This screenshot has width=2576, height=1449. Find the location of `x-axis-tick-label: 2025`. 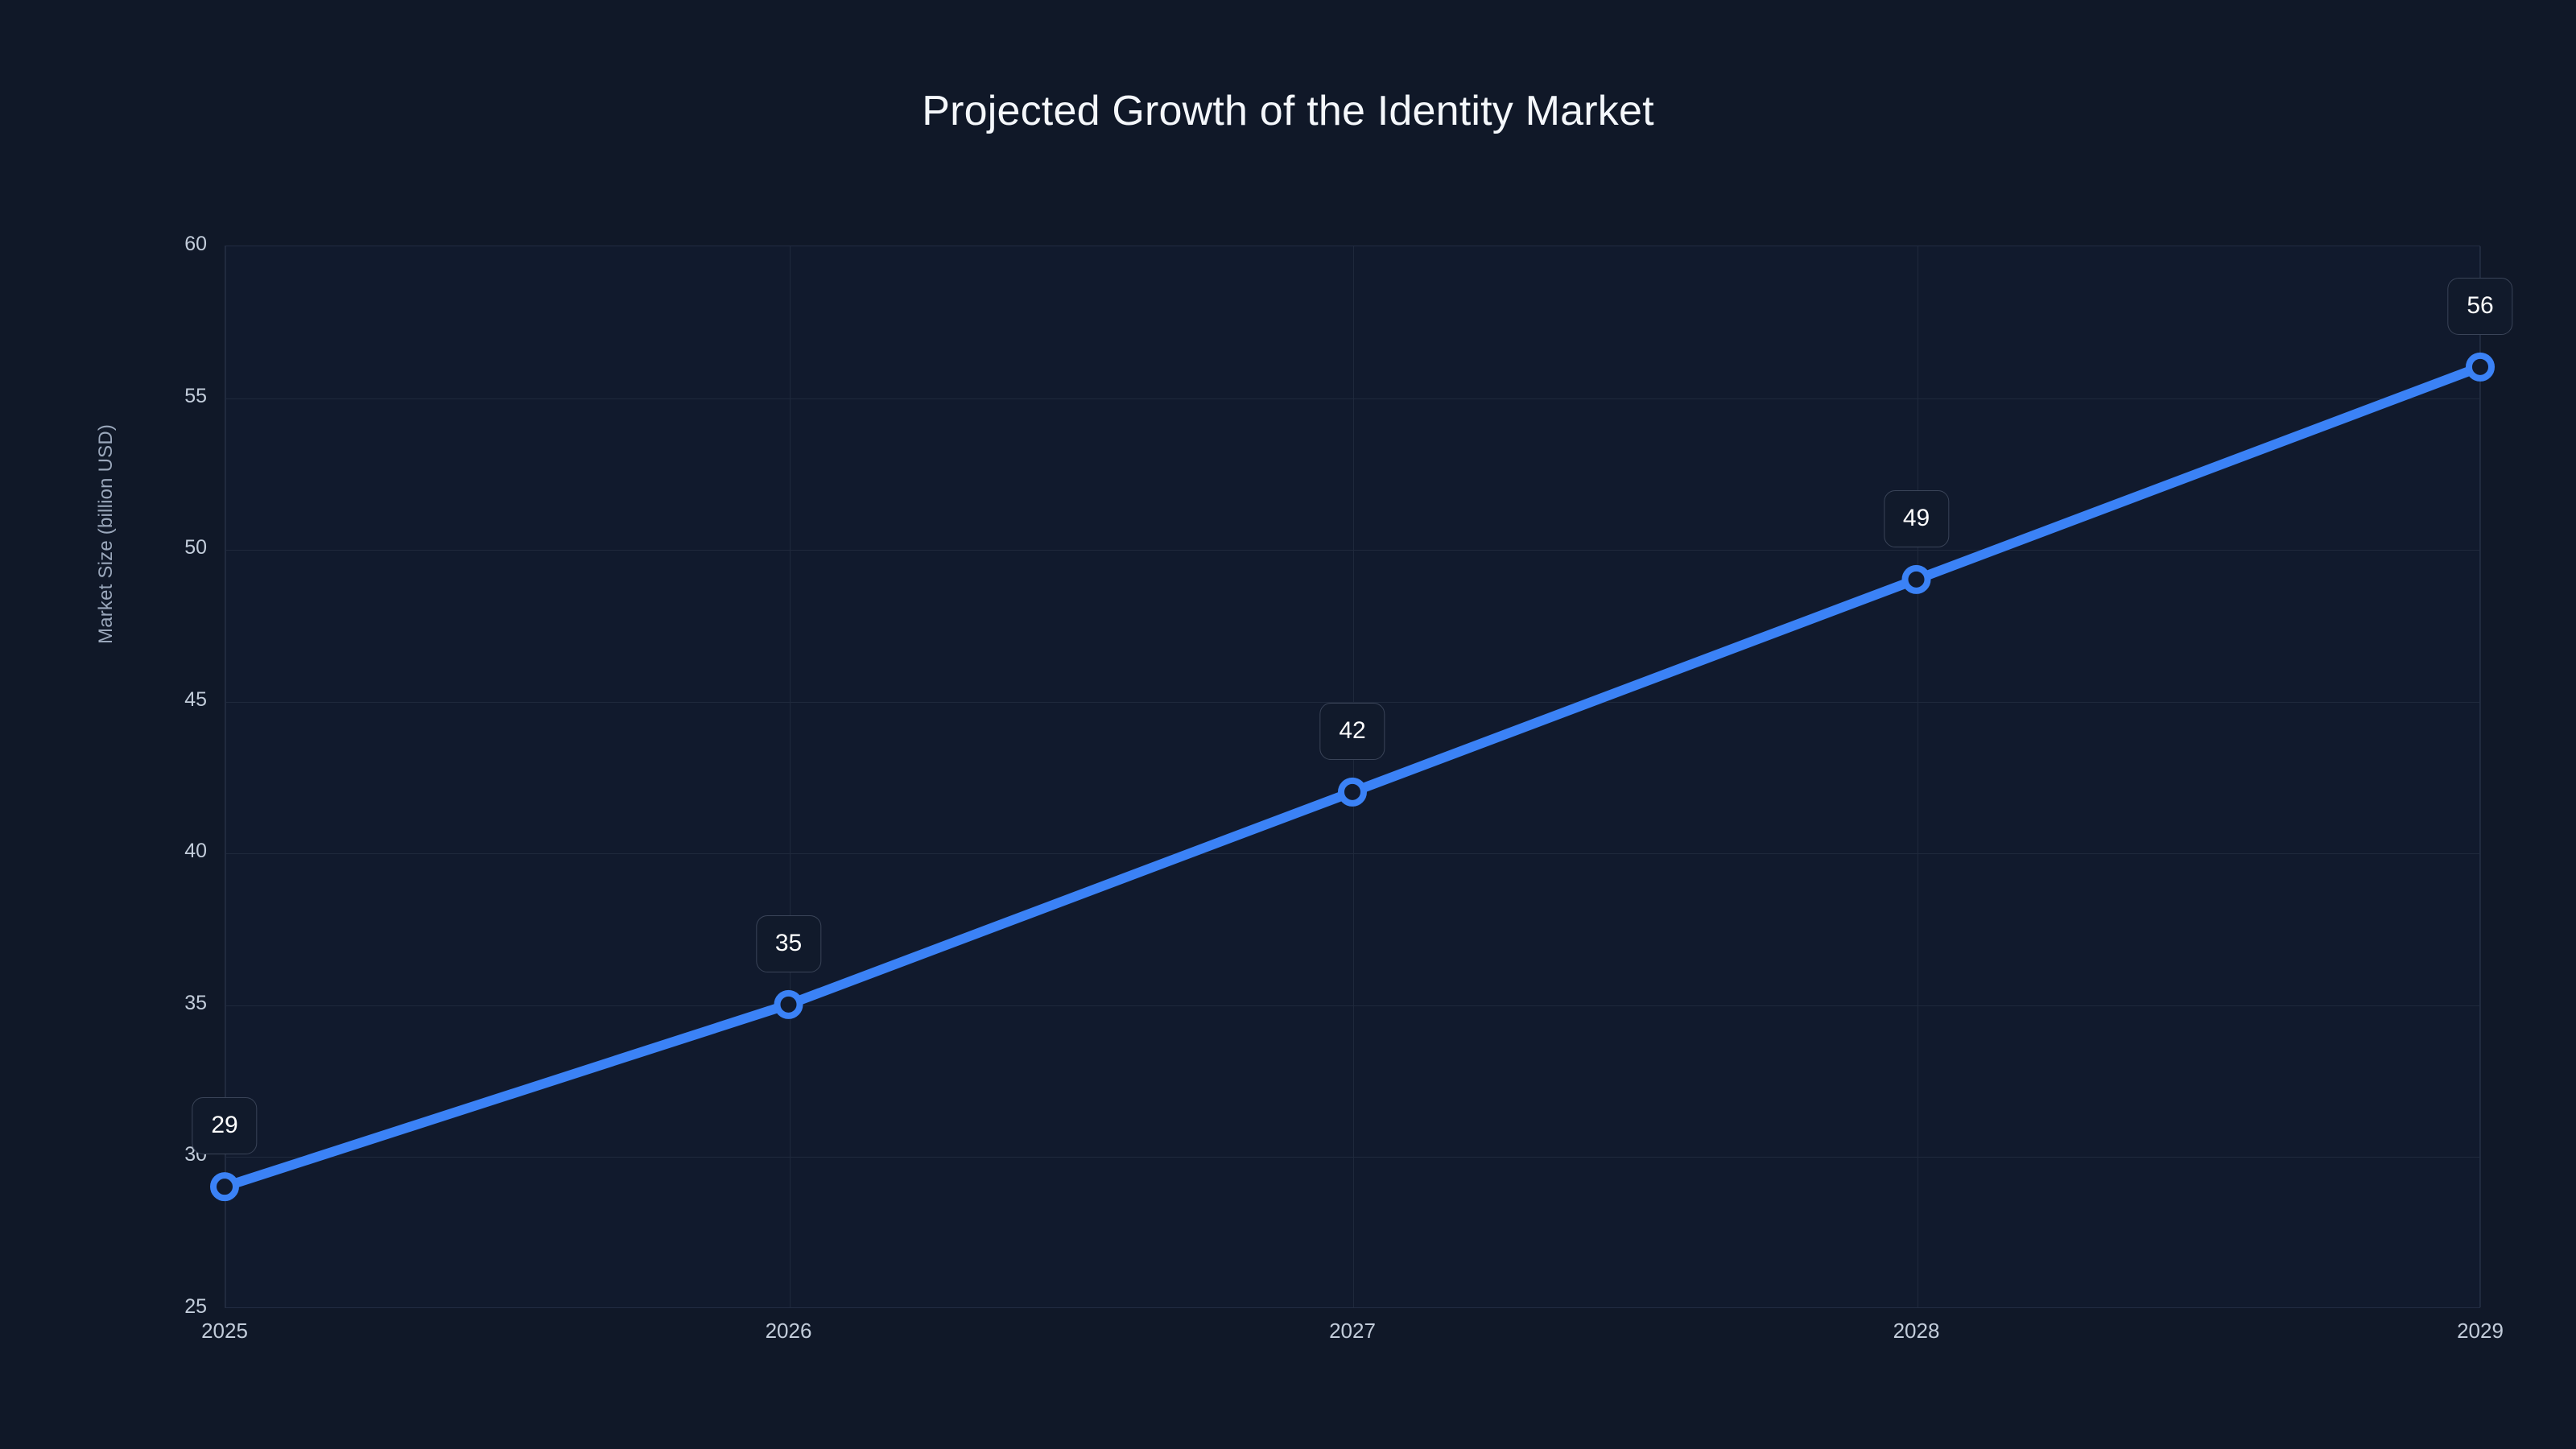

x-axis-tick-label: 2025 is located at coordinates (224, 1331).